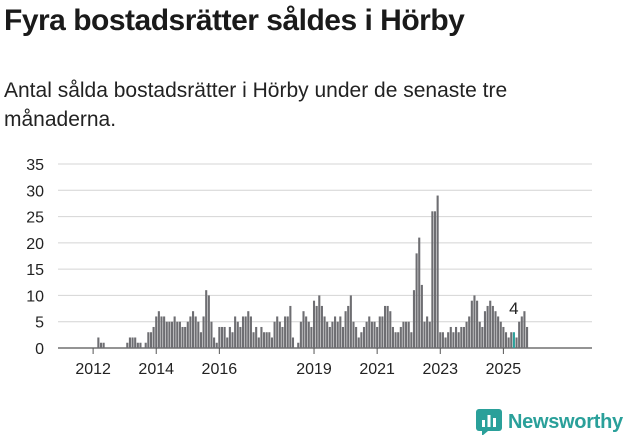 Image resolution: width=631 pixels, height=439 pixels. I want to click on x-axis-ticks: 2012 2014 2016 2019 2021 2023 2025, so click(298, 363).